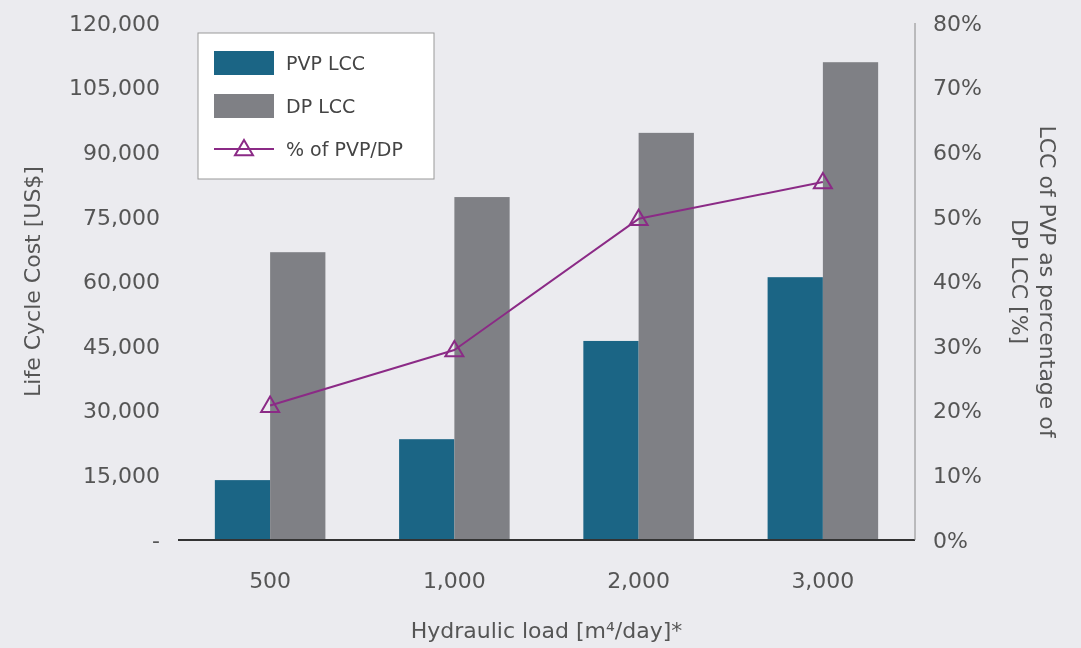 Image resolution: width=1081 pixels, height=648 pixels. Describe the element at coordinates (121, 411) in the screenshot. I see `y-tick-label: 30,000` at that location.